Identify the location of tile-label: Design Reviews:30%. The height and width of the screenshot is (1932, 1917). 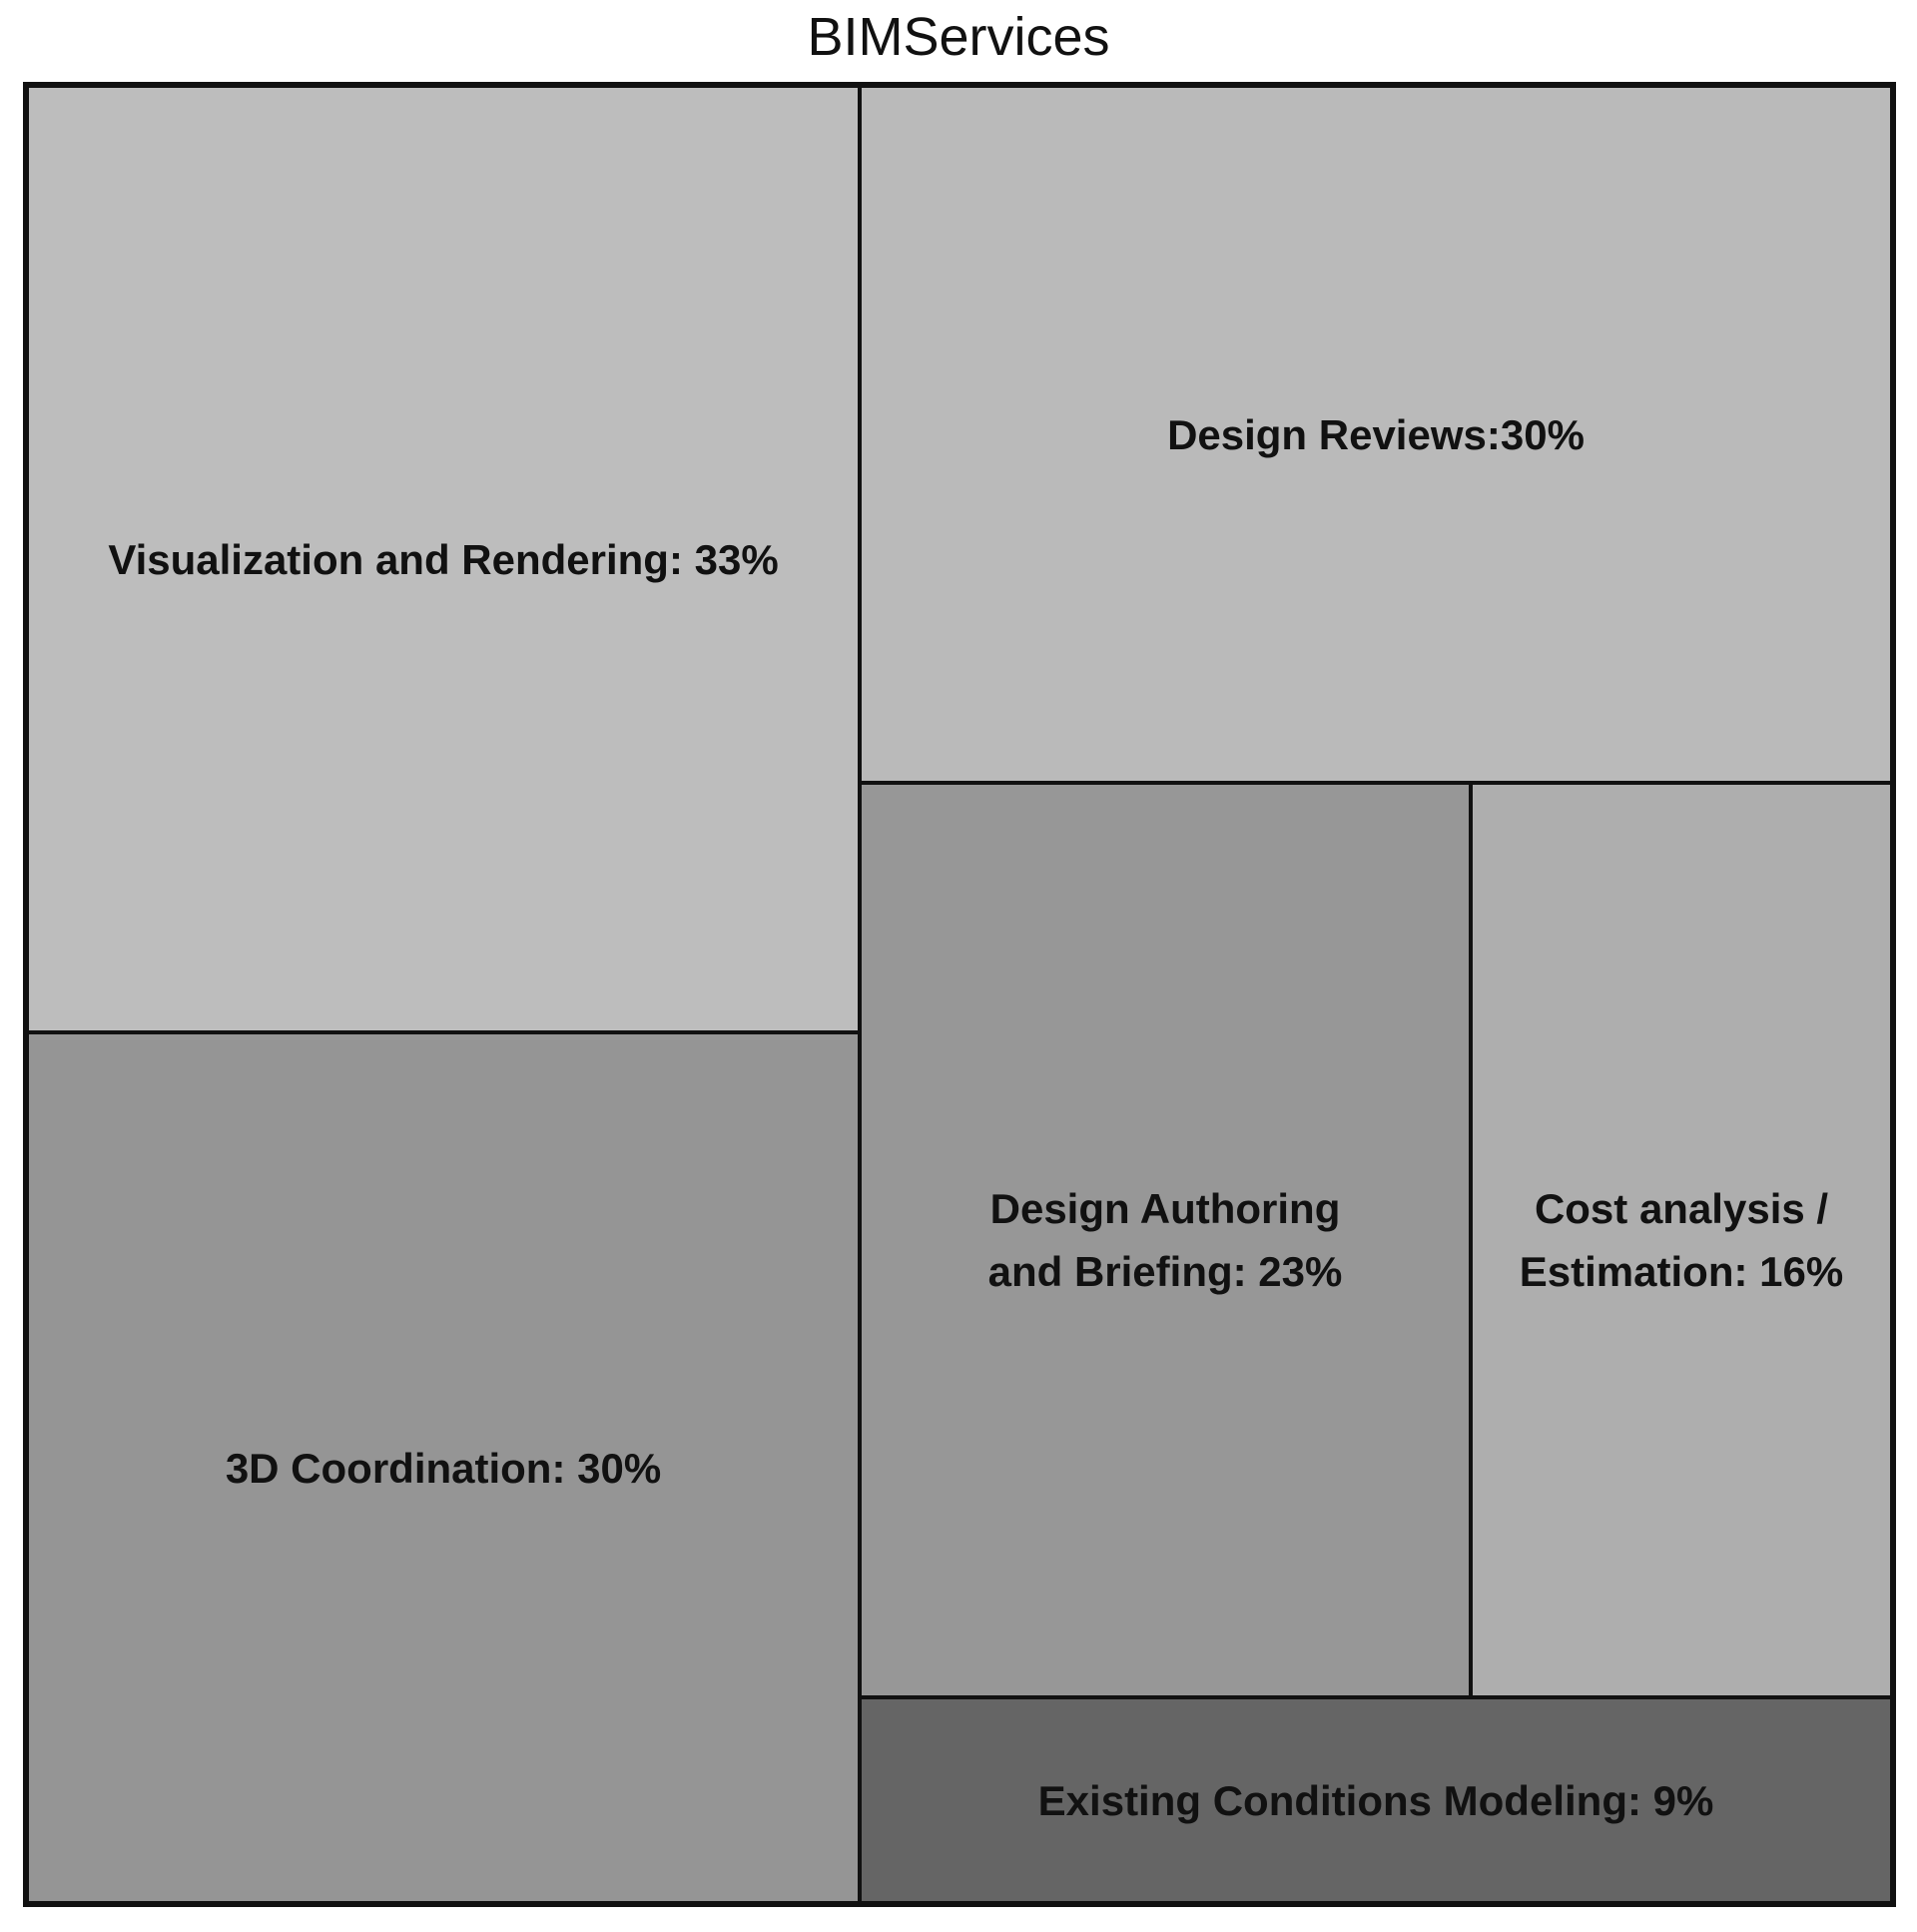
(1376, 434).